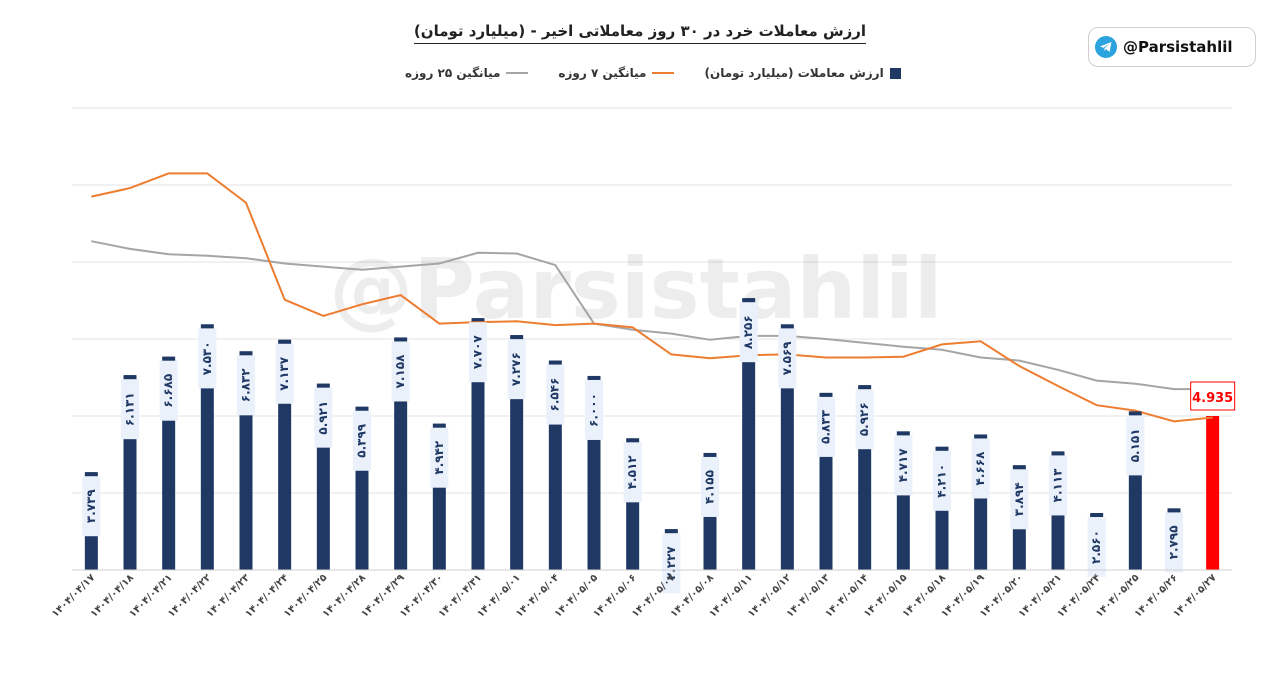 The image size is (1280, 682). I want to click on brand-badge: @Parsistahlil, so click(1172, 47).